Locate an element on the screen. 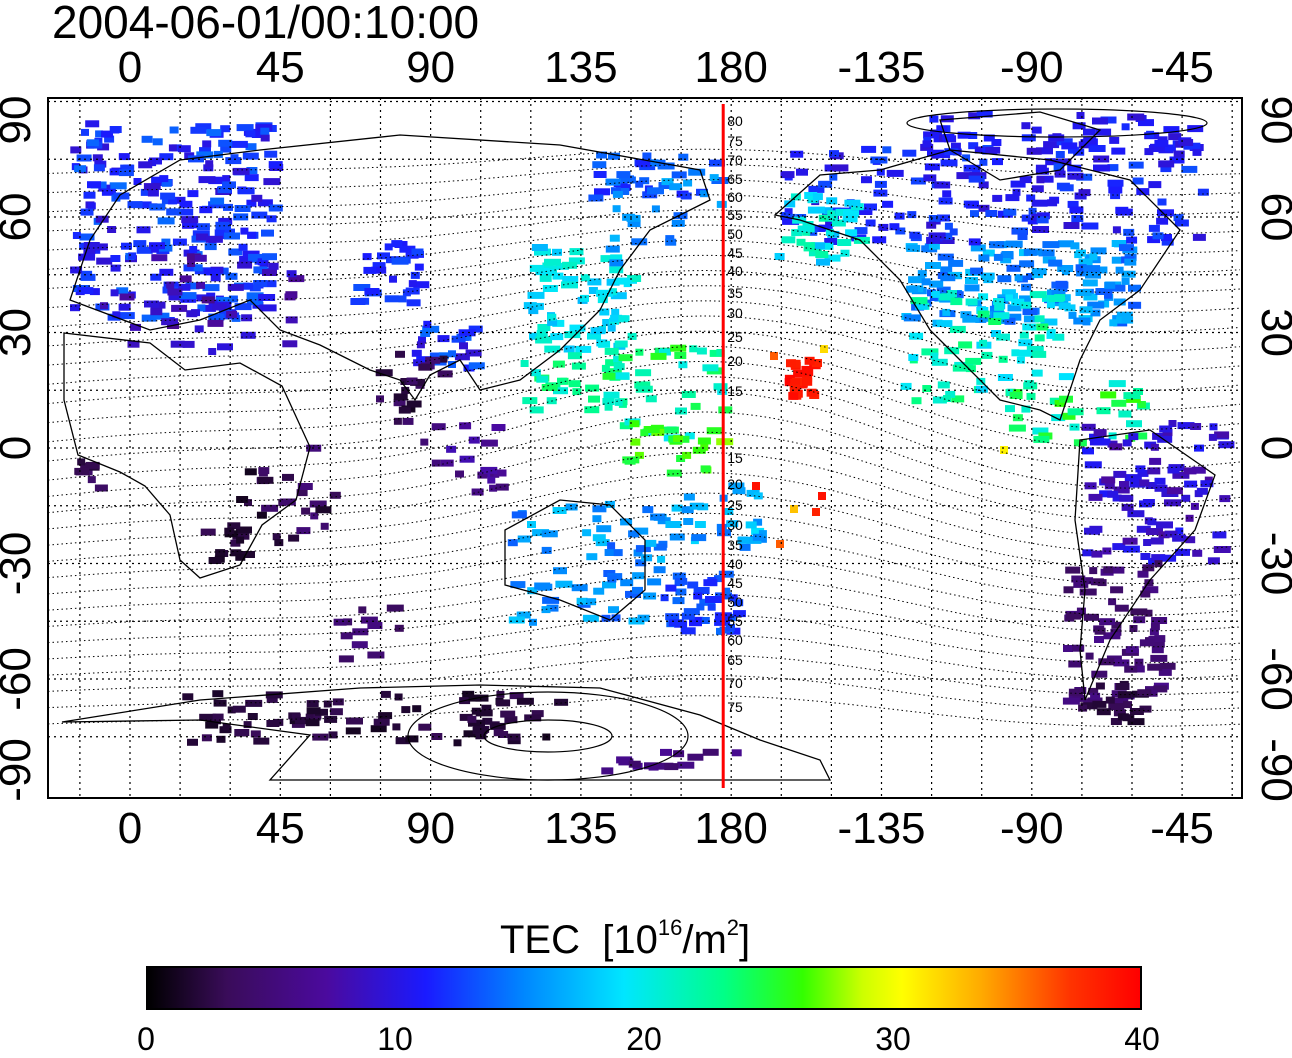 This screenshot has width=1292, height=1058. colorbar-unit-exponent2: 2 is located at coordinates (733, 927).